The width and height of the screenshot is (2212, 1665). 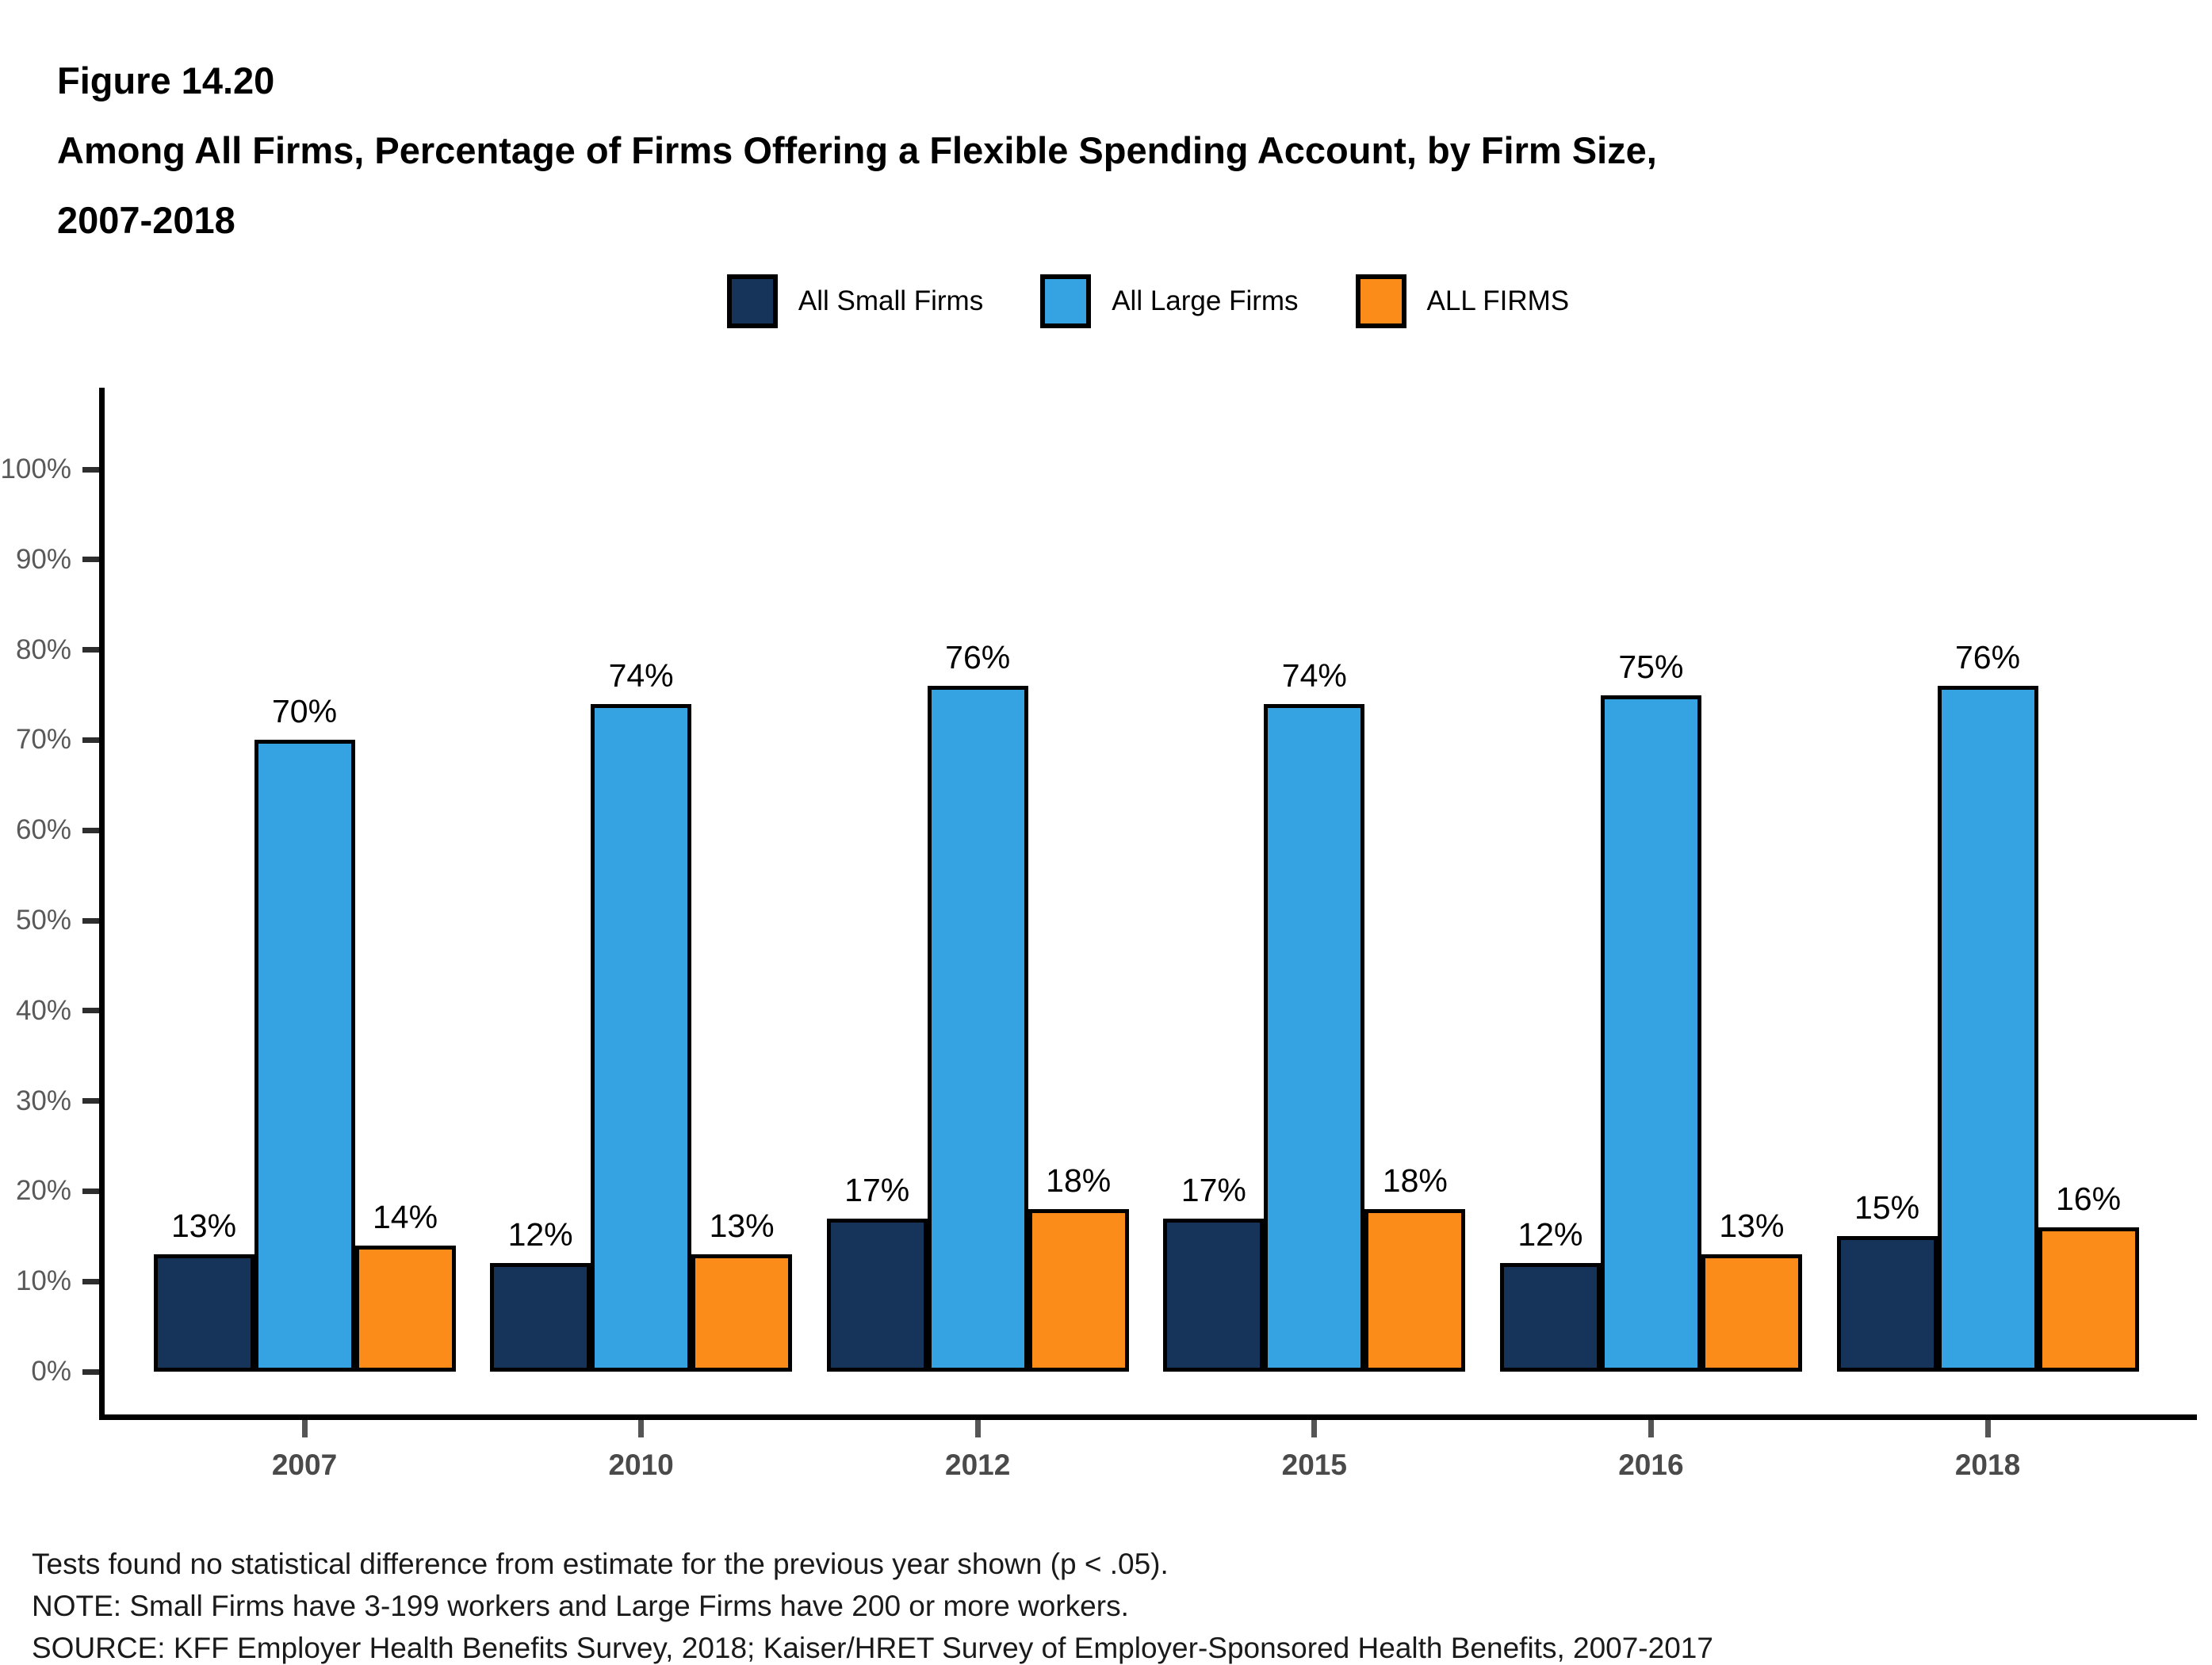 What do you see at coordinates (891, 300) in the screenshot?
I see `legend-label: All Small Firms` at bounding box center [891, 300].